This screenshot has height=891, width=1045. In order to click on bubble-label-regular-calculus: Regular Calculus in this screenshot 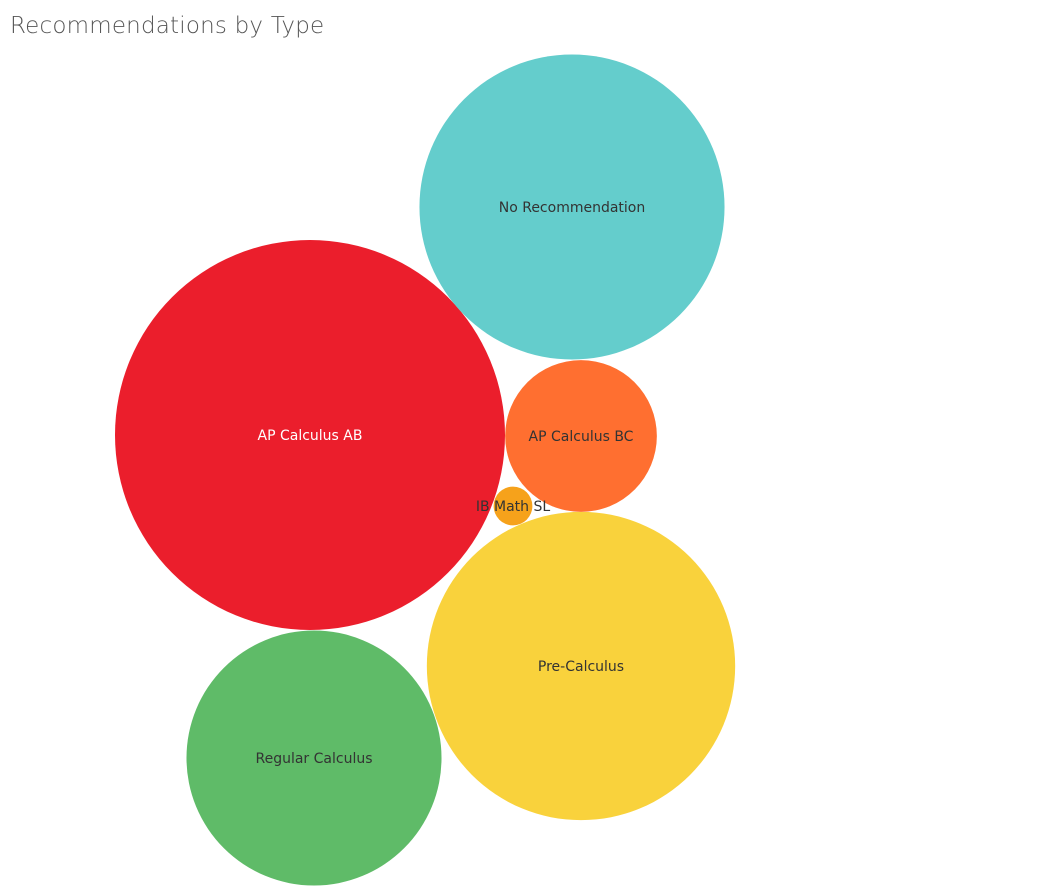, I will do `click(313, 759)`.